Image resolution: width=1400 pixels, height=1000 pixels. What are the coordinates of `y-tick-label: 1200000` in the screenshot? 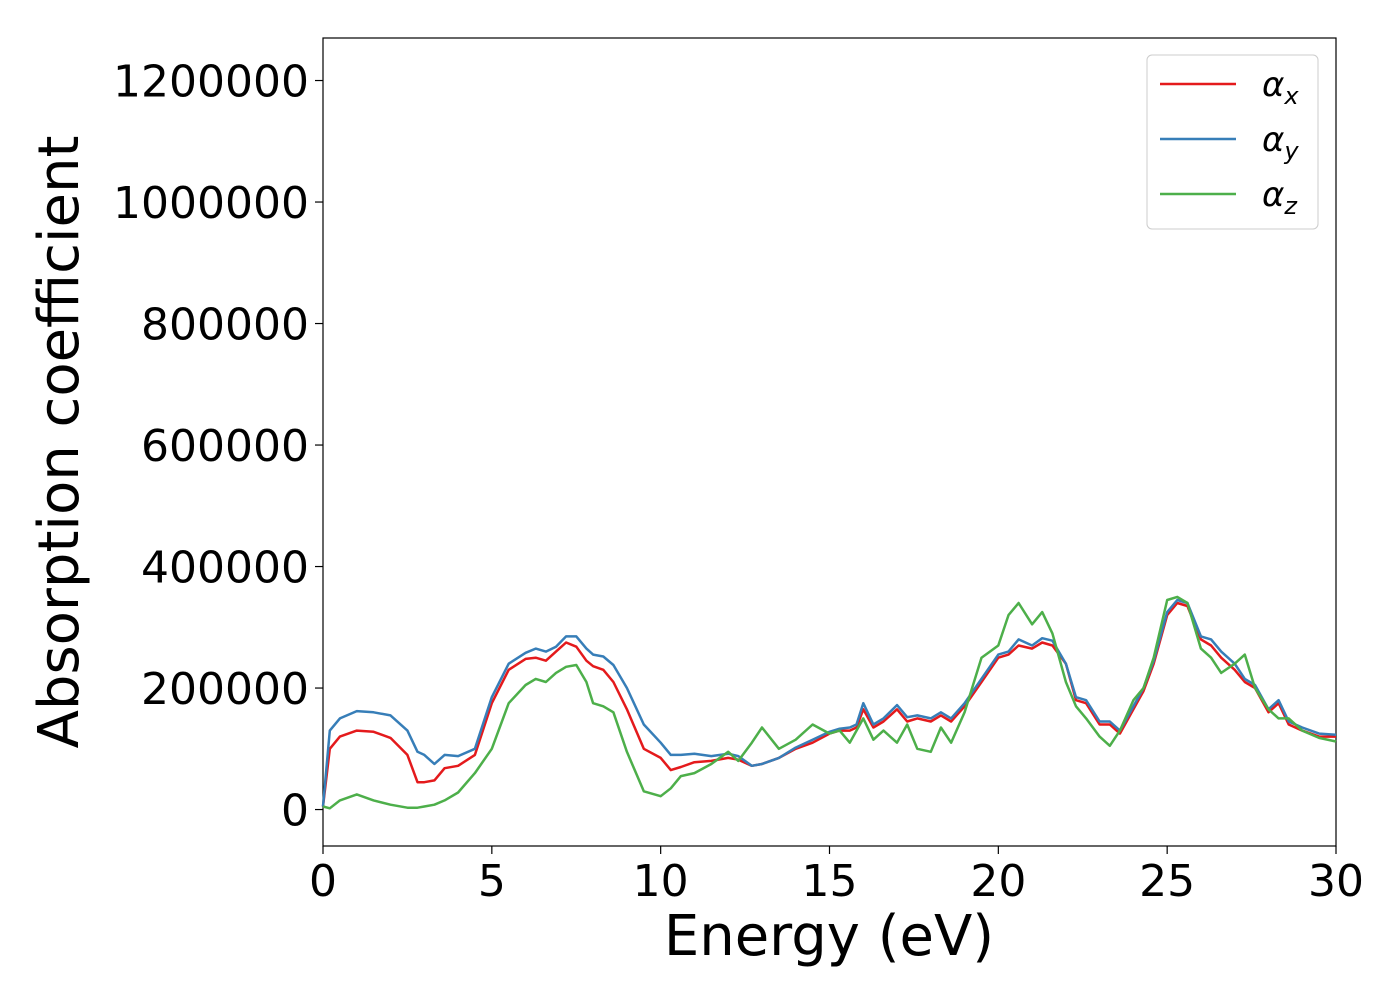 It's located at (211, 82).